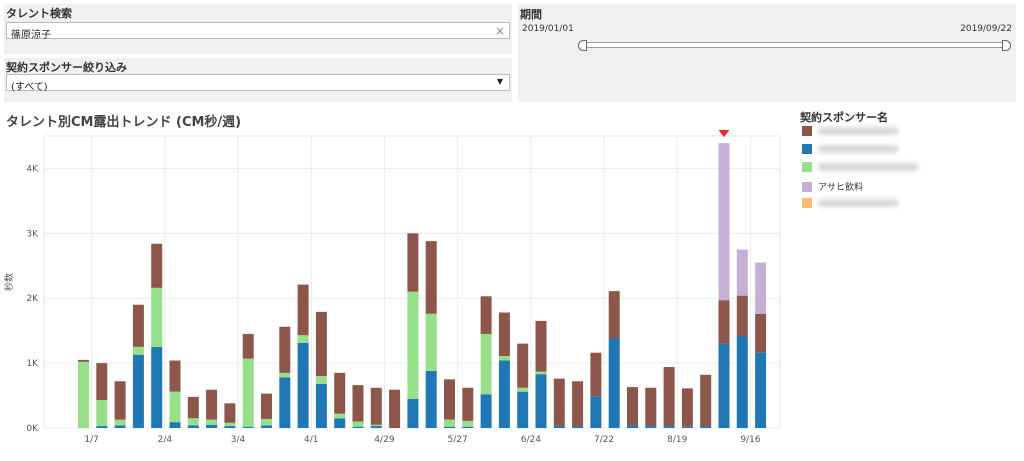 The height and width of the screenshot is (461, 1024). Describe the element at coordinates (258, 31) in the screenshot. I see `talent-search-input: 篠原涼子 ×` at that location.